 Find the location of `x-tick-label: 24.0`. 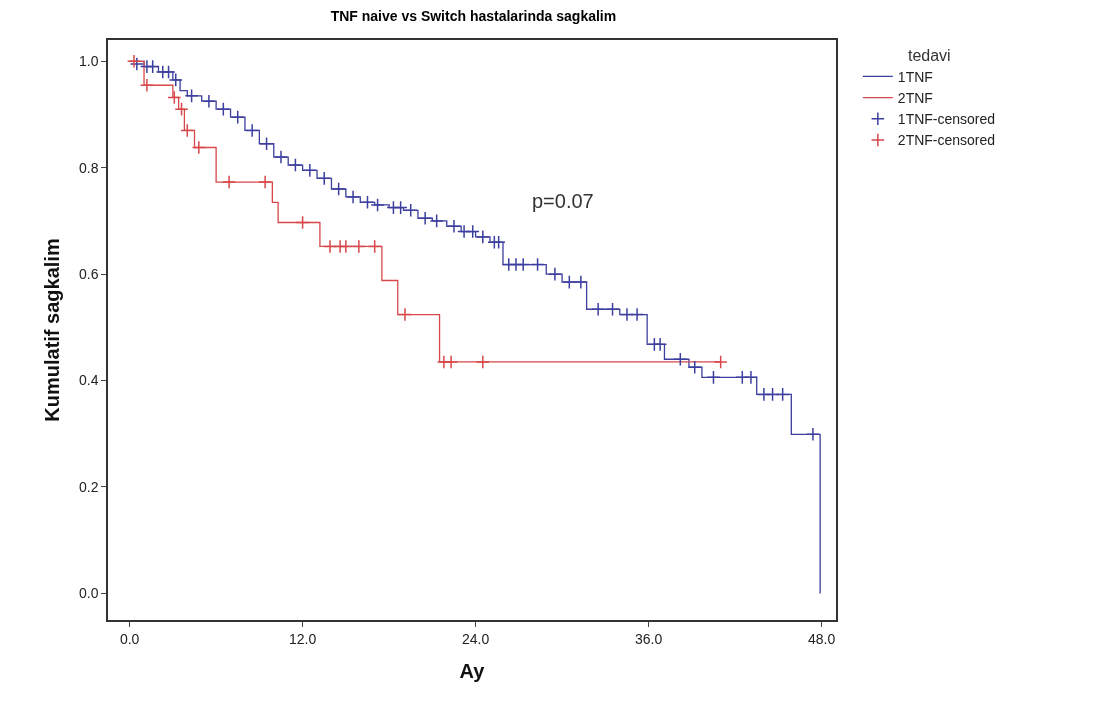

x-tick-label: 24.0 is located at coordinates (475, 638).